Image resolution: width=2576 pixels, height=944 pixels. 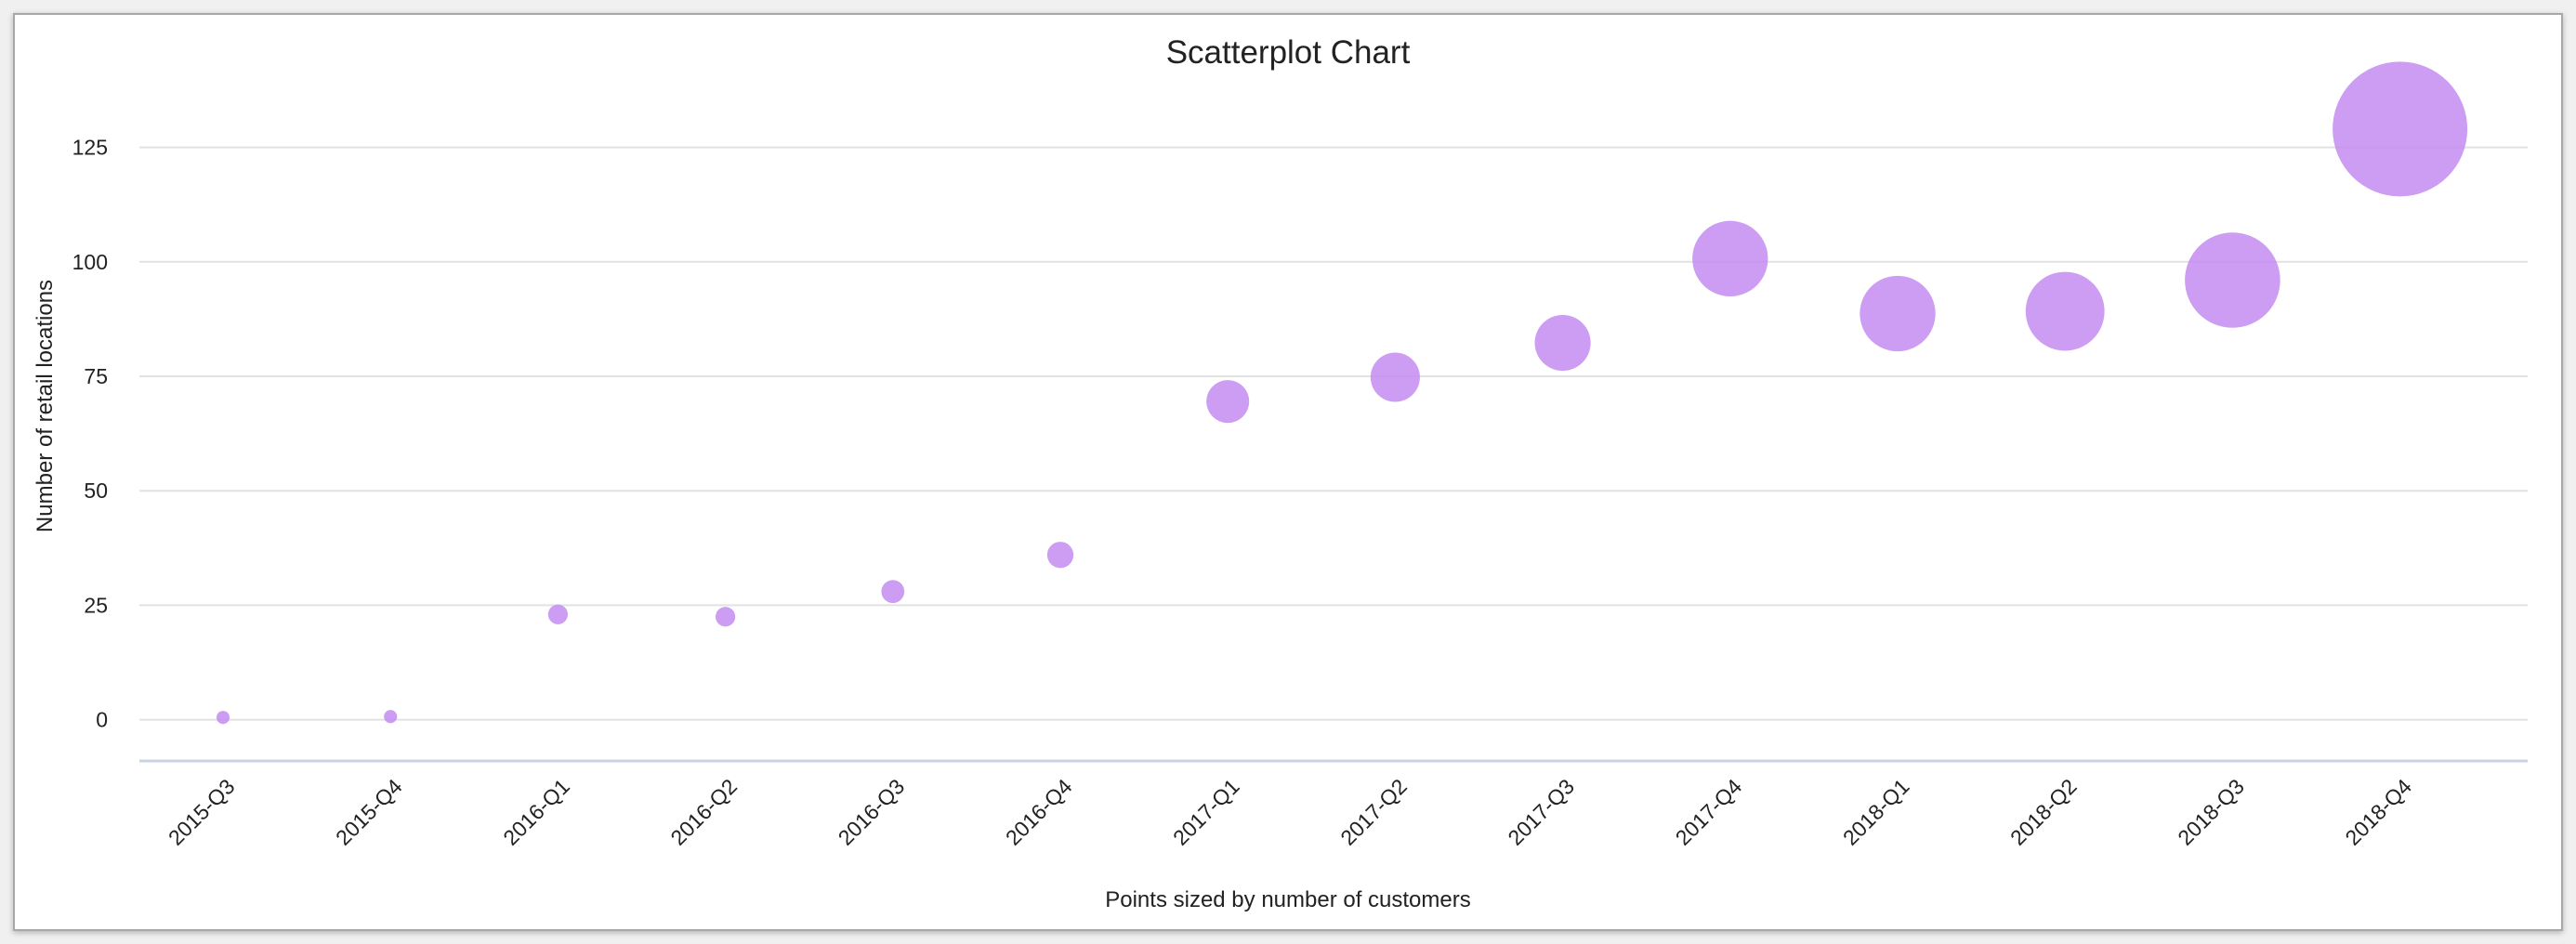 What do you see at coordinates (90, 434) in the screenshot?
I see `y-axis-ticks: 0 25 50 75 100 125` at bounding box center [90, 434].